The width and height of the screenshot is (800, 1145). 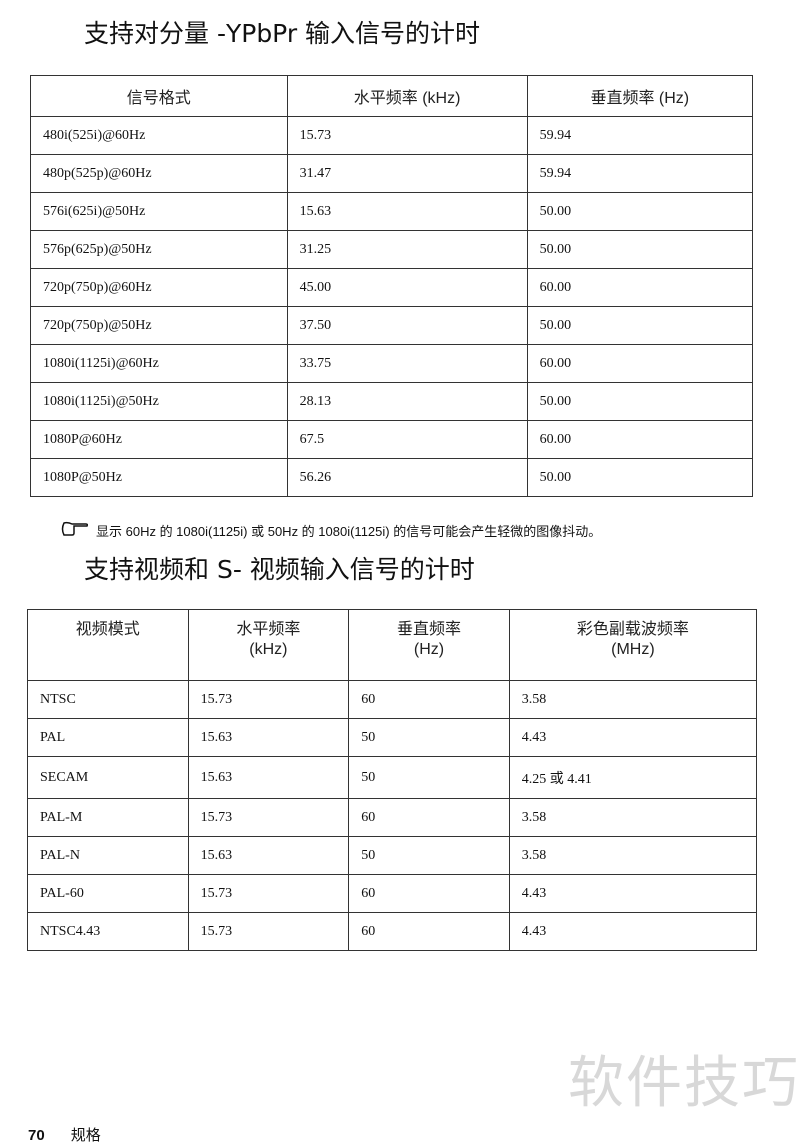 What do you see at coordinates (75, 530) in the screenshot?
I see `pointing-hand-icon` at bounding box center [75, 530].